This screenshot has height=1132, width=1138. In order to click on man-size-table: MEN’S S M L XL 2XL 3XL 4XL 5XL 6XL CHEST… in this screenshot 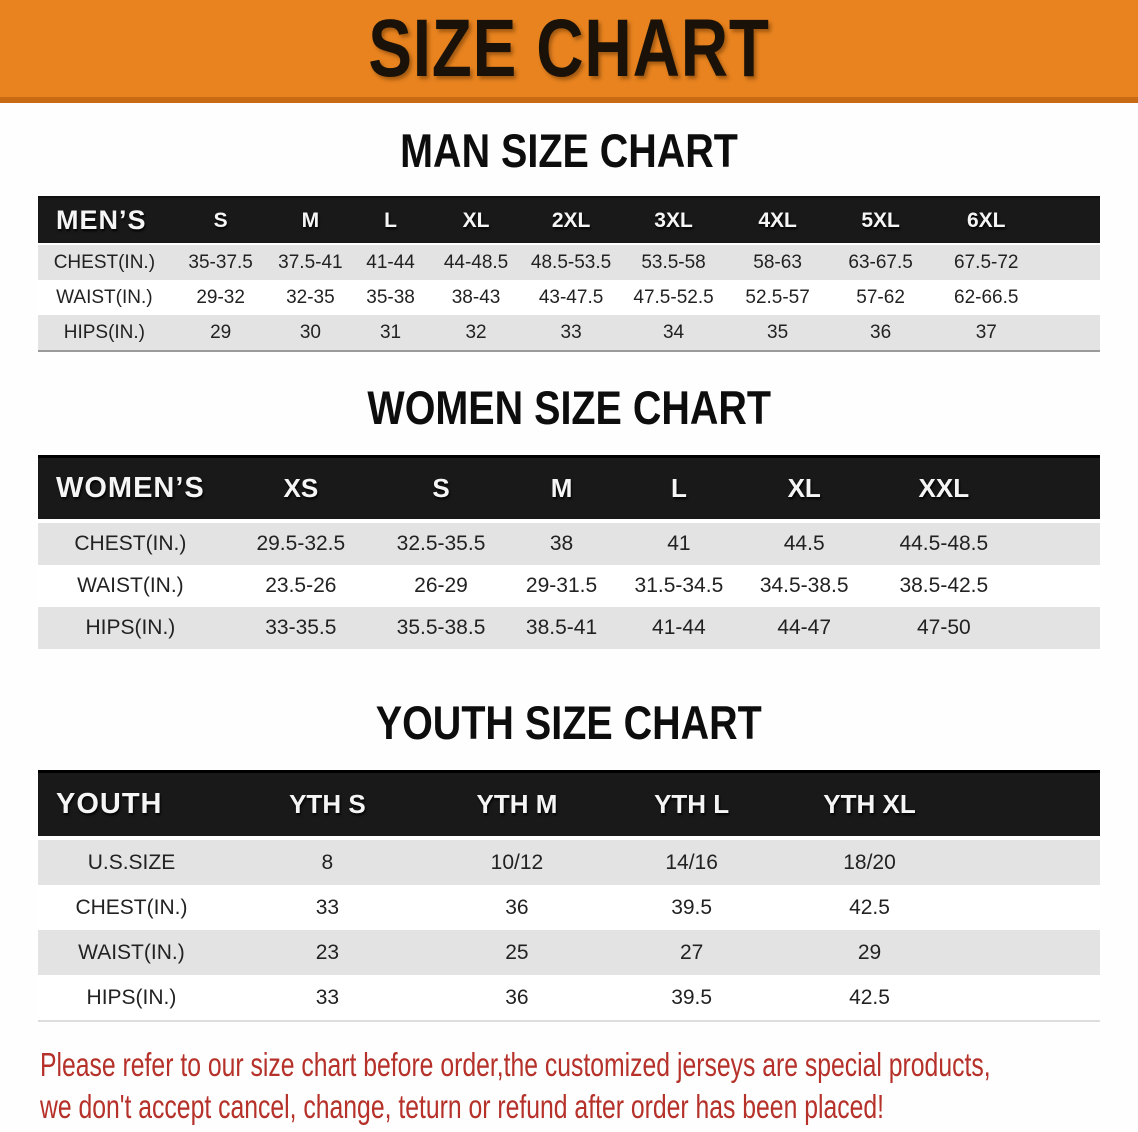, I will do `click(569, 274)`.